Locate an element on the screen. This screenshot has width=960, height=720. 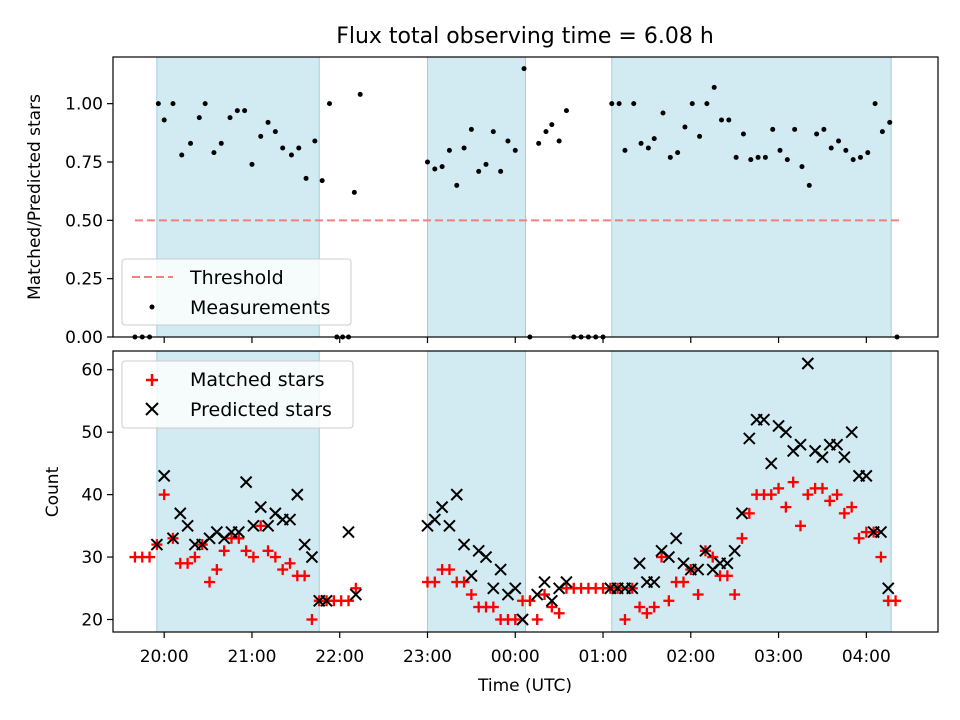
top-y-axis-label: Matched/Predicted stars is located at coordinates (35, 197).